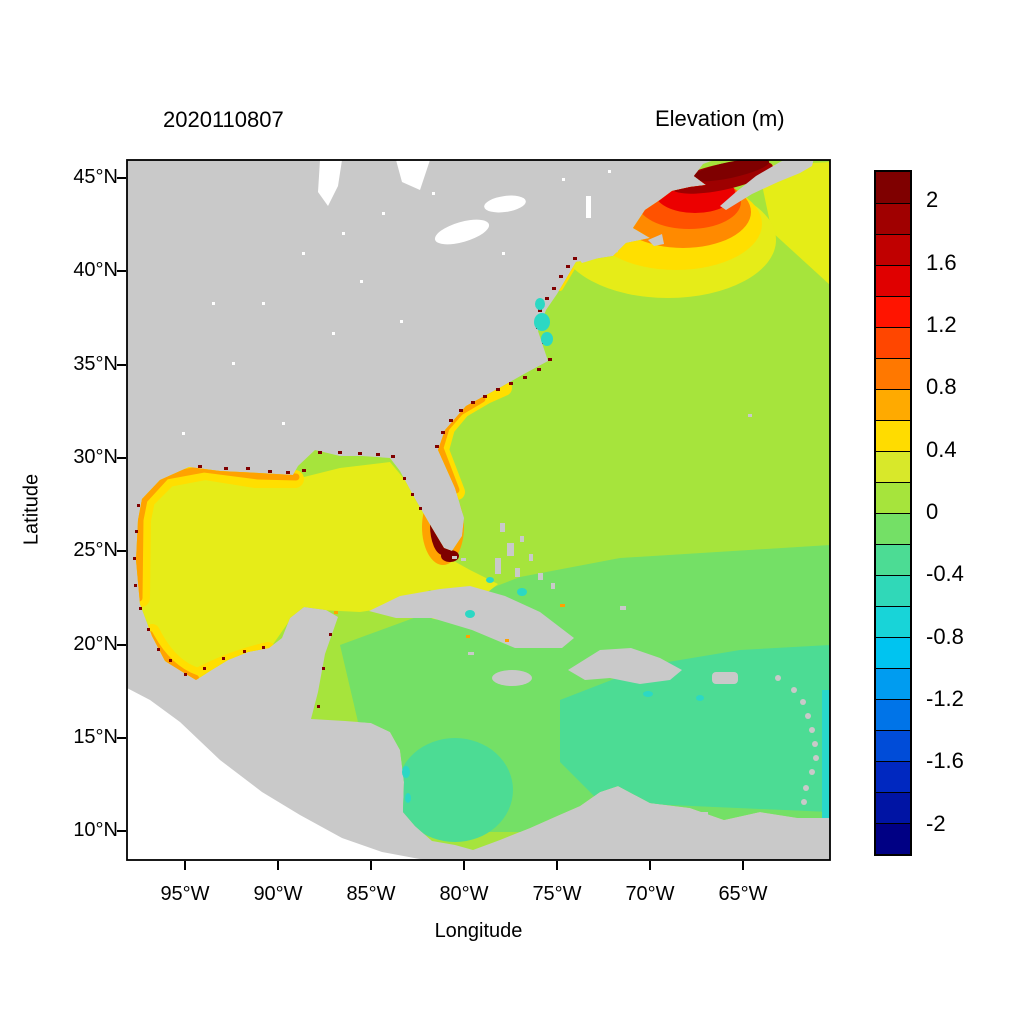  Describe the element at coordinates (512, 678) in the screenshot. I see `jamaica-island` at that location.